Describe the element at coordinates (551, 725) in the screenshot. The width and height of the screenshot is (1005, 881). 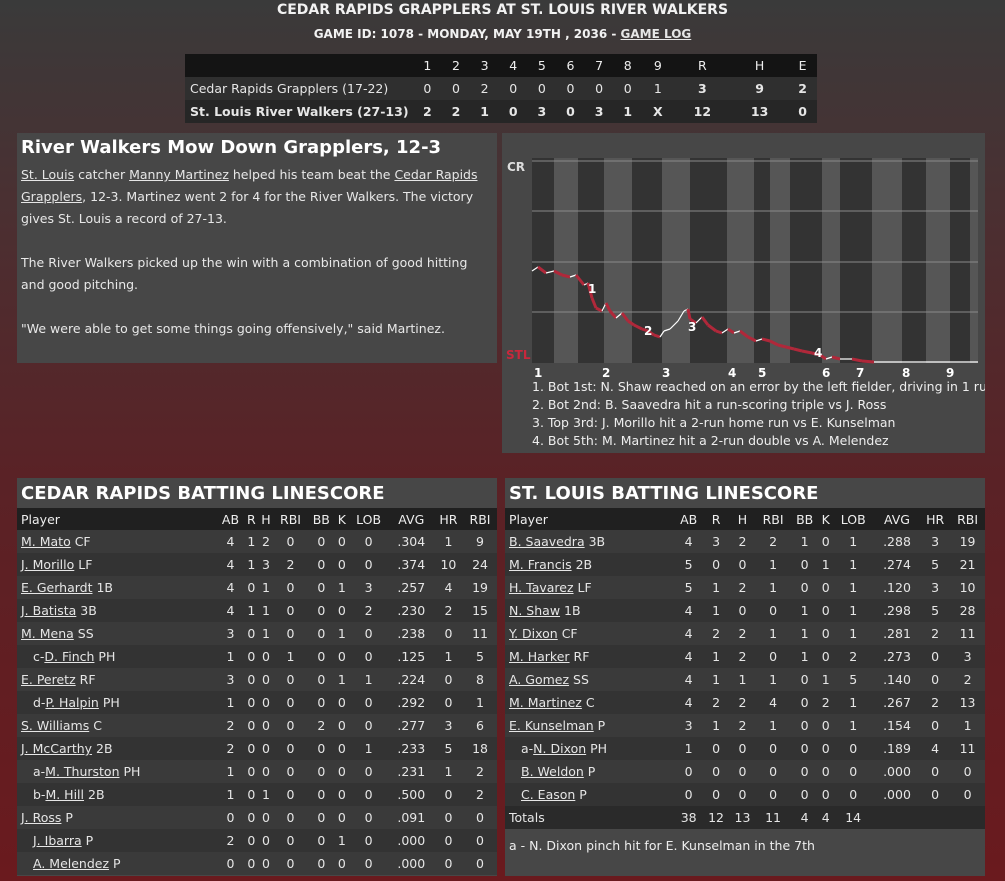
I see `player-link: E. Kunselman` at that location.